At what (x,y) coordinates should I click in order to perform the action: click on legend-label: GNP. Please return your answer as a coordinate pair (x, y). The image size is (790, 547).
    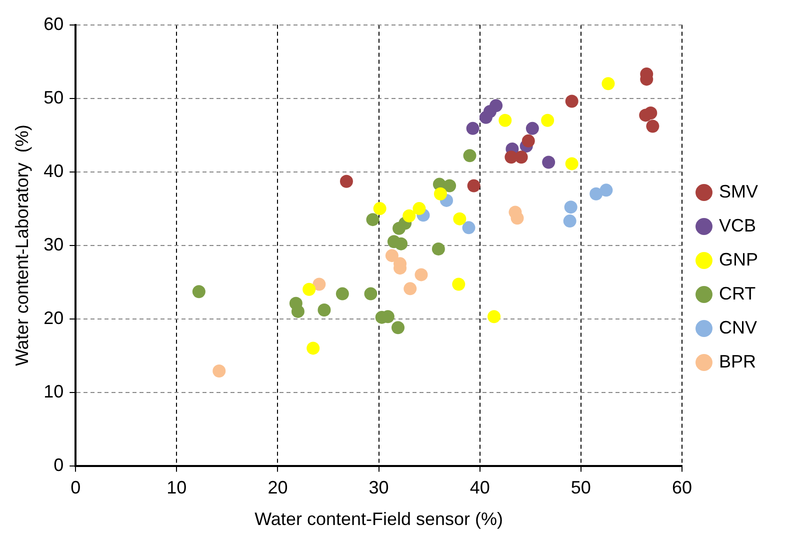
    Looking at the image, I should click on (738, 259).